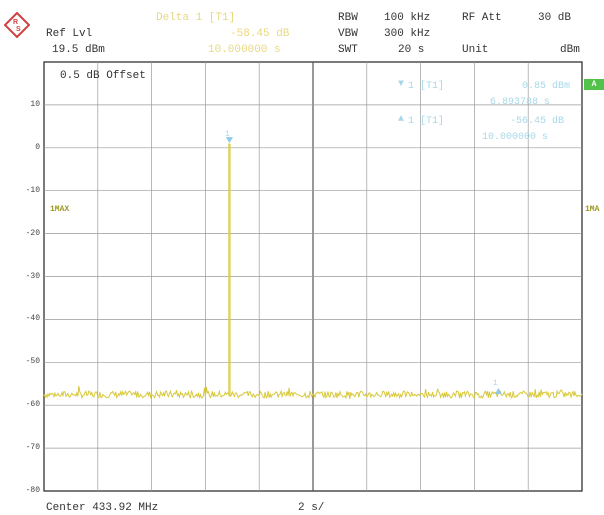 The image size is (604, 515). What do you see at coordinates (196, 18) in the screenshot?
I see `delta-marker-label: Delta 1 [T1]` at bounding box center [196, 18].